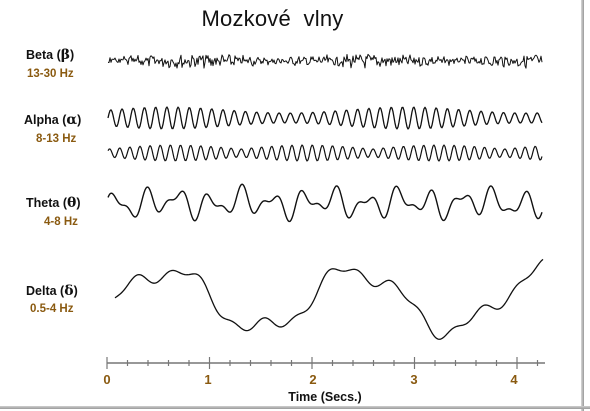 The image size is (590, 411). Describe the element at coordinates (325, 203) in the screenshot. I see `theta-waveform` at that location.